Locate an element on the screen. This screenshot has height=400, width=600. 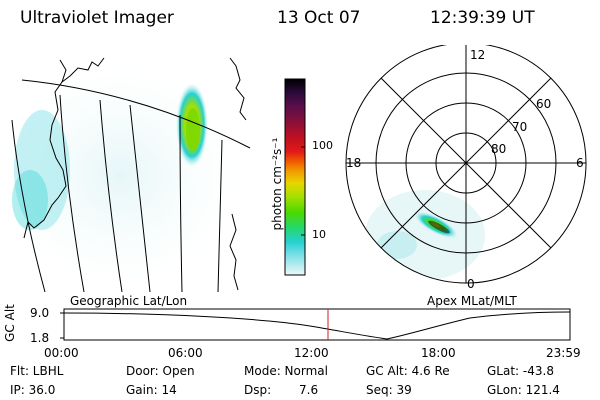
altitude-plot is located at coordinates (315, 324).